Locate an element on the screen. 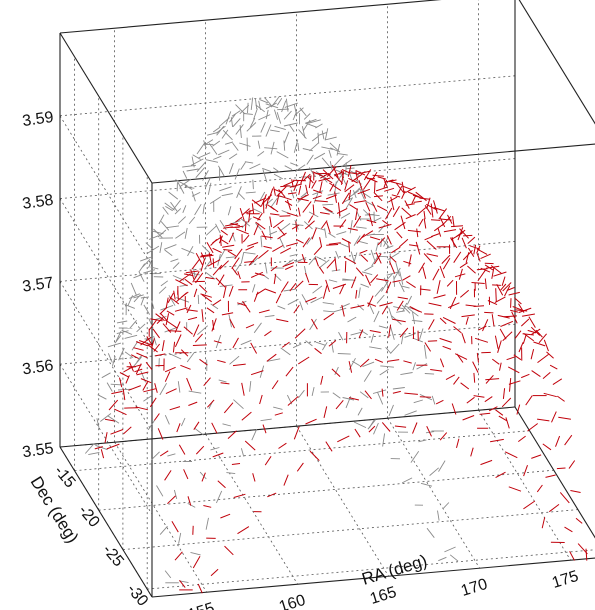 Image resolution: width=595 pixels, height=610 pixels. x-axis-label: RA (deg) is located at coordinates (395, 570).